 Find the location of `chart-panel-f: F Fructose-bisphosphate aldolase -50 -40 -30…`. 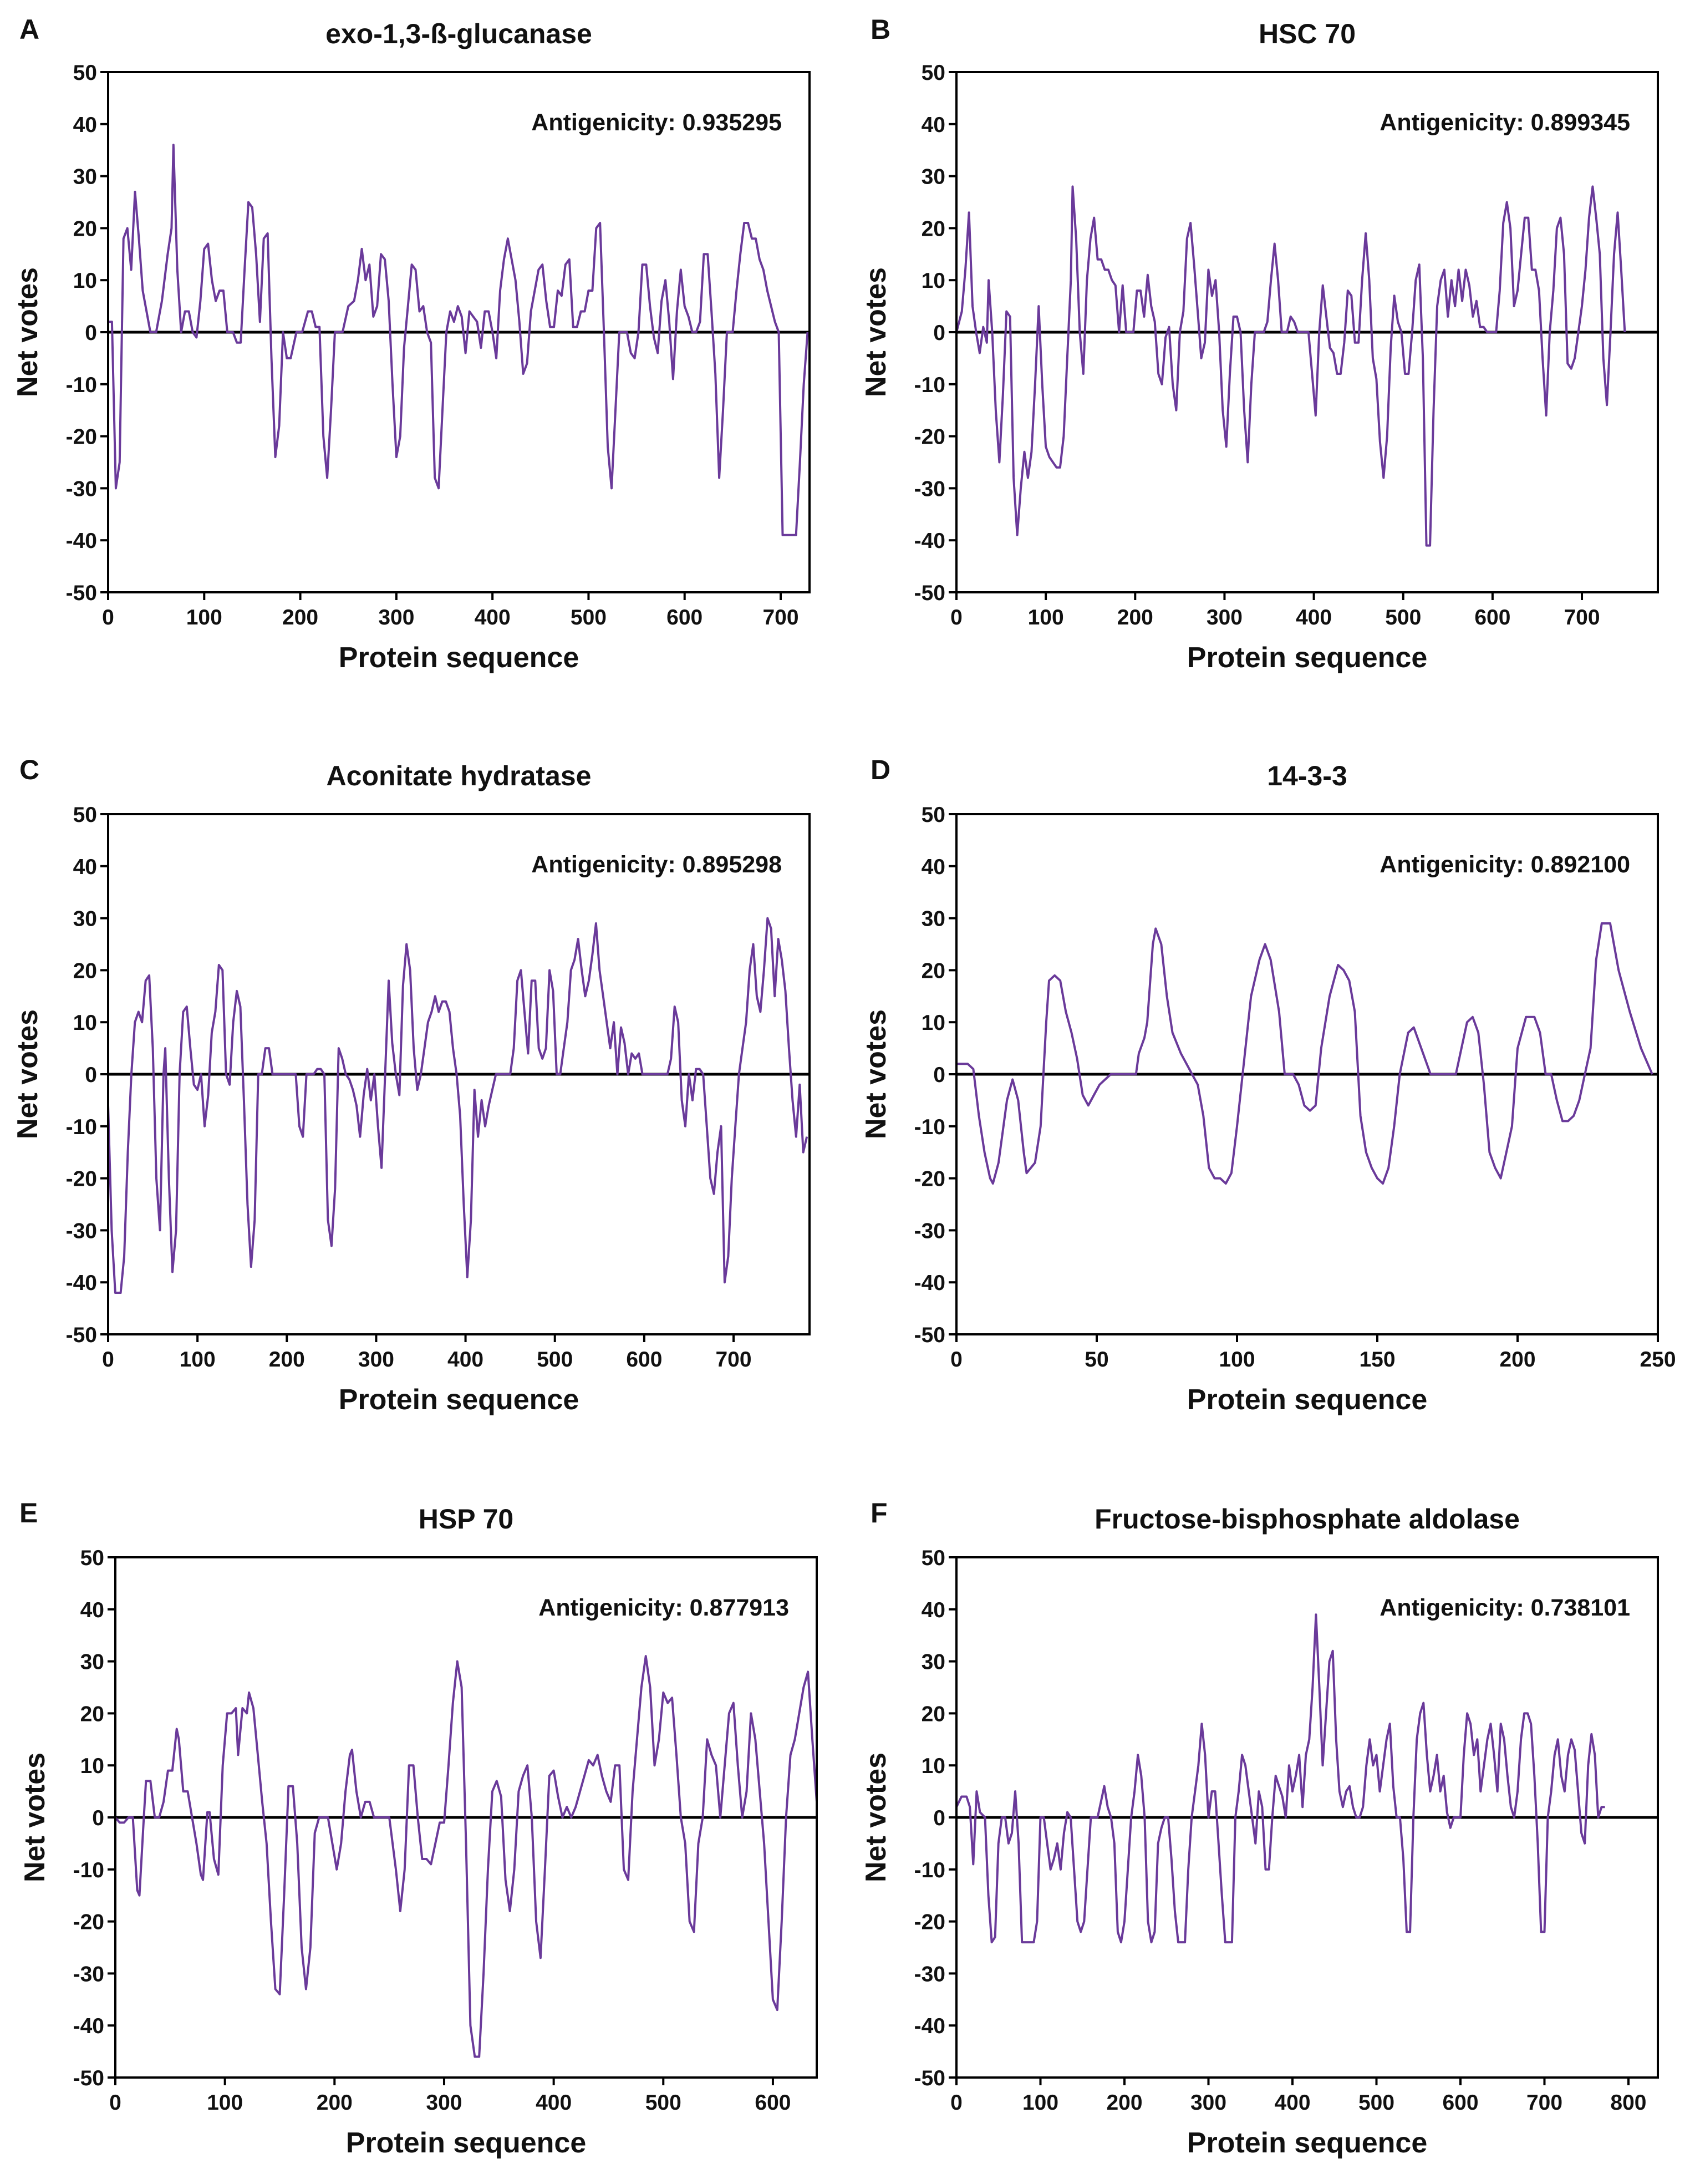

chart-panel-f: F Fructose-bisphosphate aldolase -50 -40 -30… is located at coordinates (1259, 1828).